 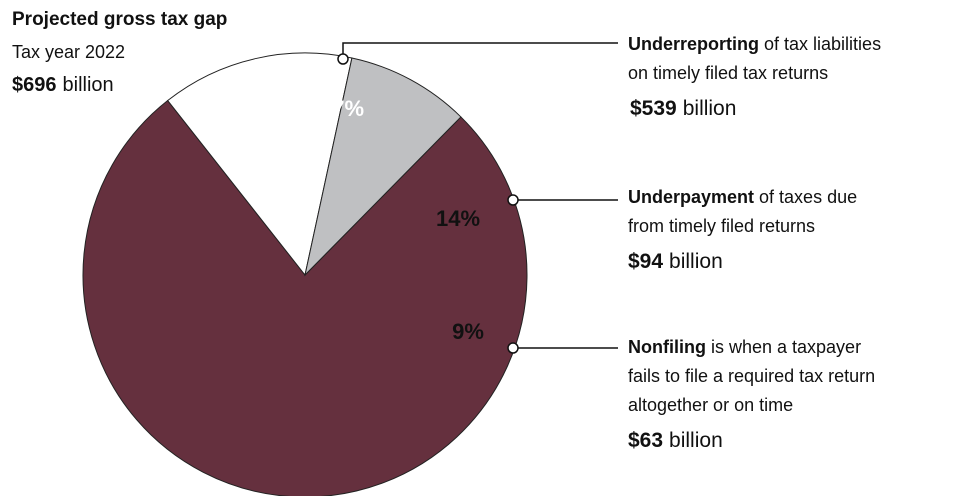 I want to click on category-name: Underreporting, so click(x=693, y=44).